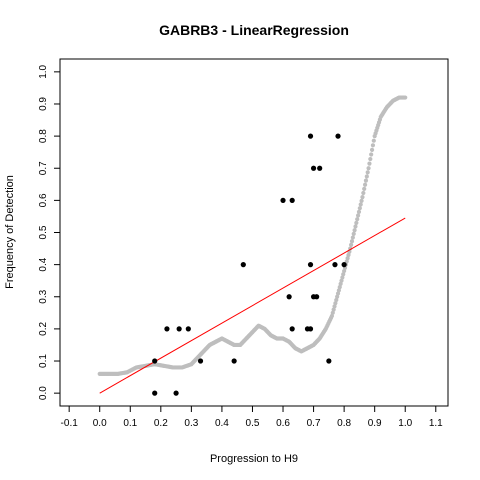 The image size is (480, 480). Describe the element at coordinates (43, 232) in the screenshot. I see `y-tick-label: 0.5` at that location.